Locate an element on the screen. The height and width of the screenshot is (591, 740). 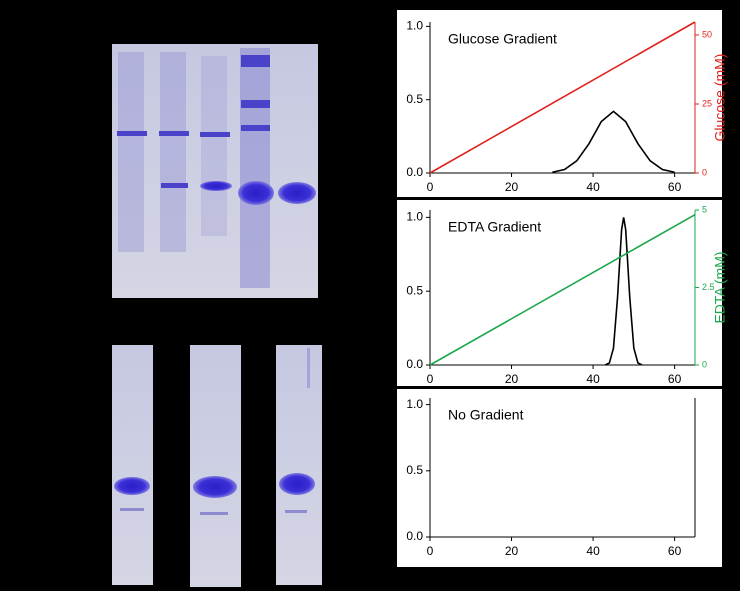
gel is located at coordinates (215, 171).